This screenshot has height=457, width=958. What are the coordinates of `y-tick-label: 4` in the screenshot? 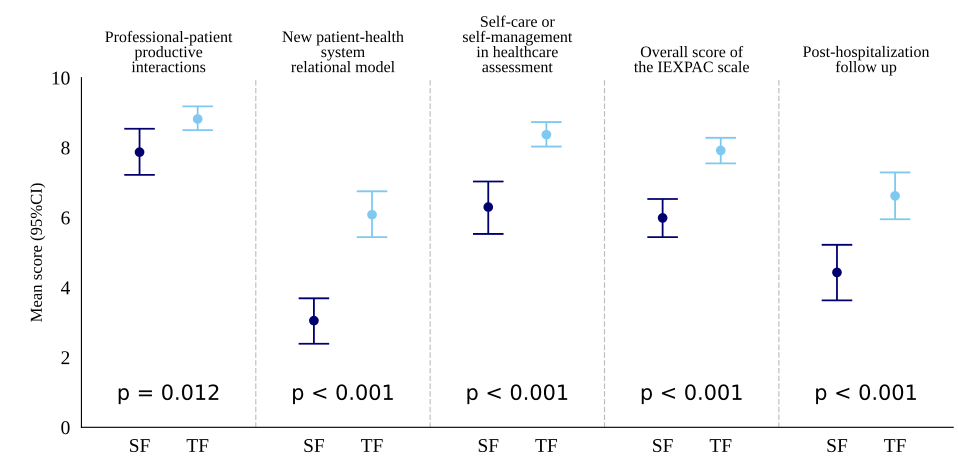 It's located at (65, 287).